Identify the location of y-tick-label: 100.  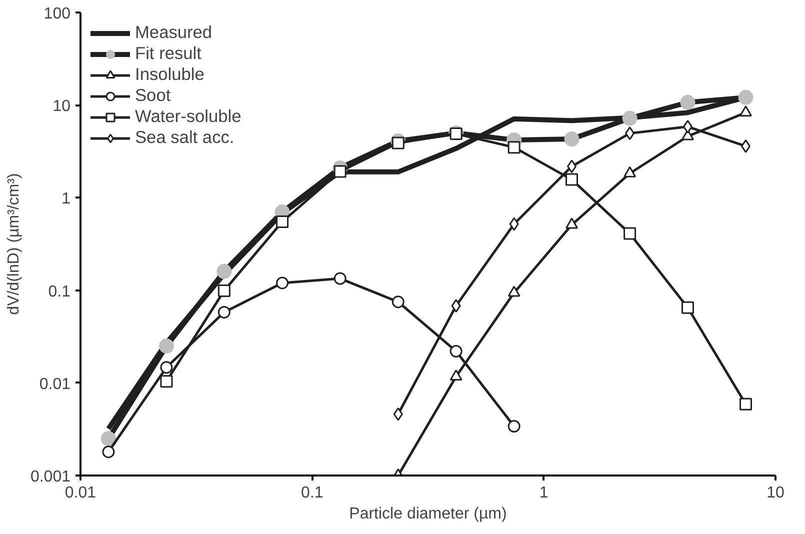
(57, 14).